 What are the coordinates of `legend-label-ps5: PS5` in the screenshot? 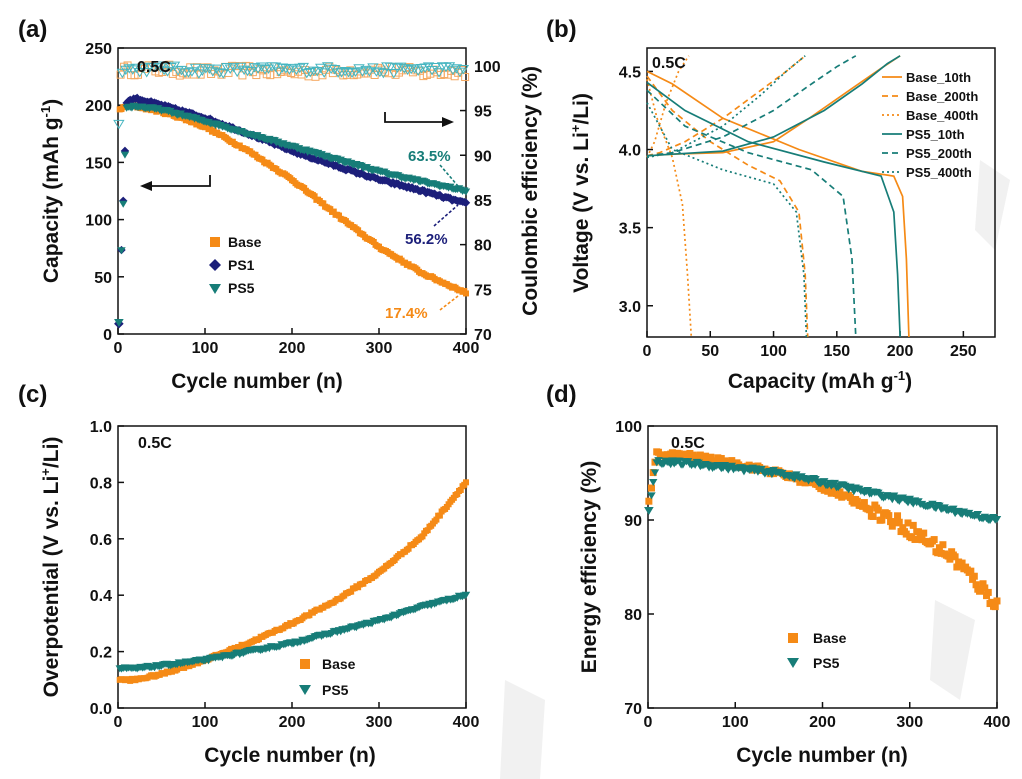 It's located at (335, 690).